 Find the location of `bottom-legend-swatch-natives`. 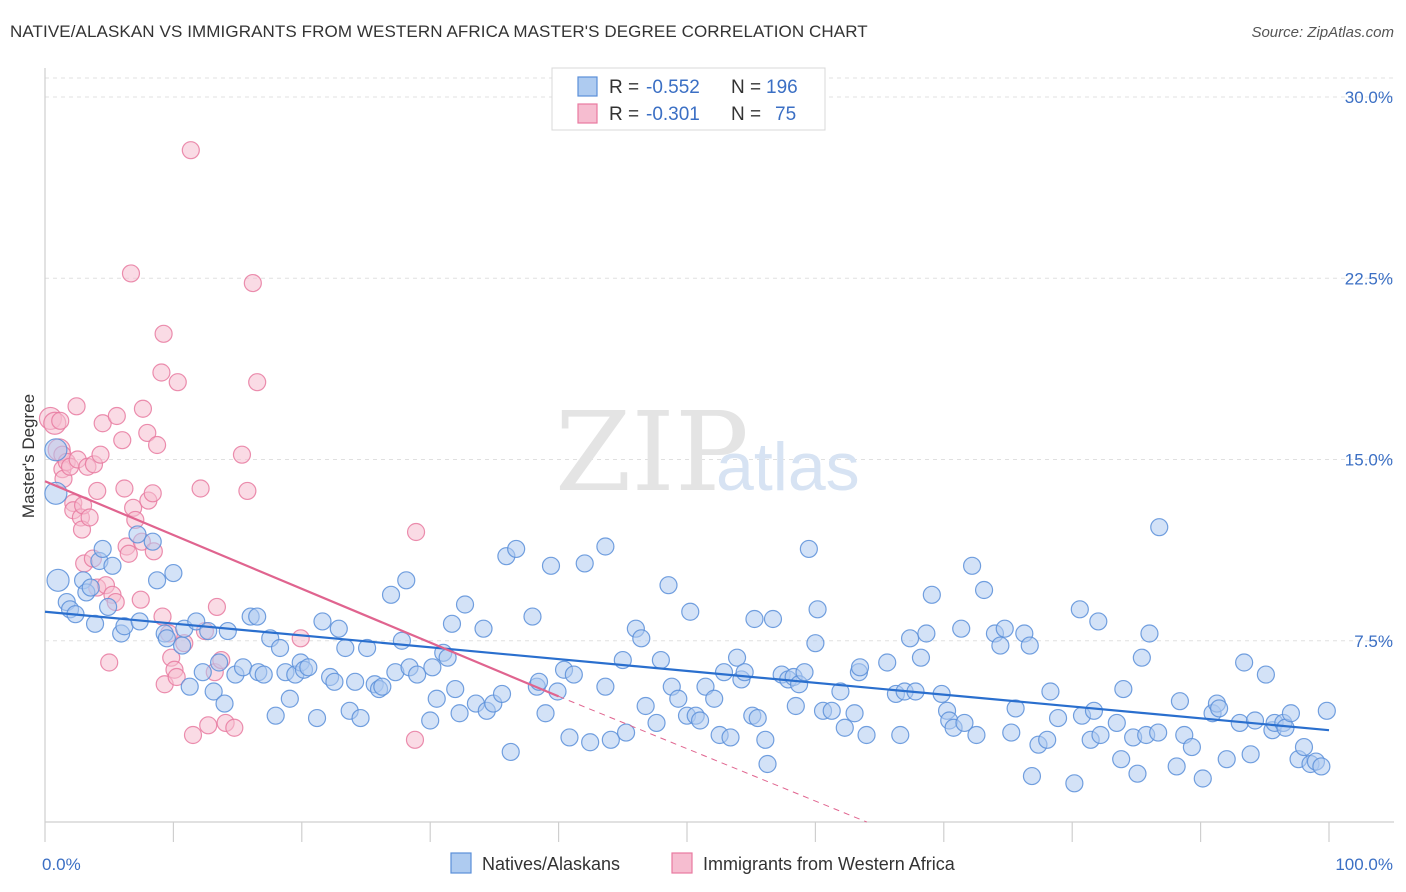

bottom-legend-swatch-natives is located at coordinates (461, 863).